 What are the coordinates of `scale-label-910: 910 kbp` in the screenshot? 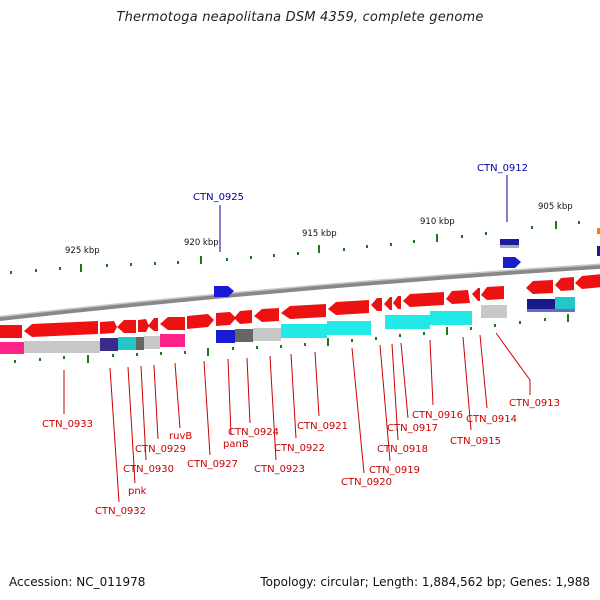 It's located at (437, 222).